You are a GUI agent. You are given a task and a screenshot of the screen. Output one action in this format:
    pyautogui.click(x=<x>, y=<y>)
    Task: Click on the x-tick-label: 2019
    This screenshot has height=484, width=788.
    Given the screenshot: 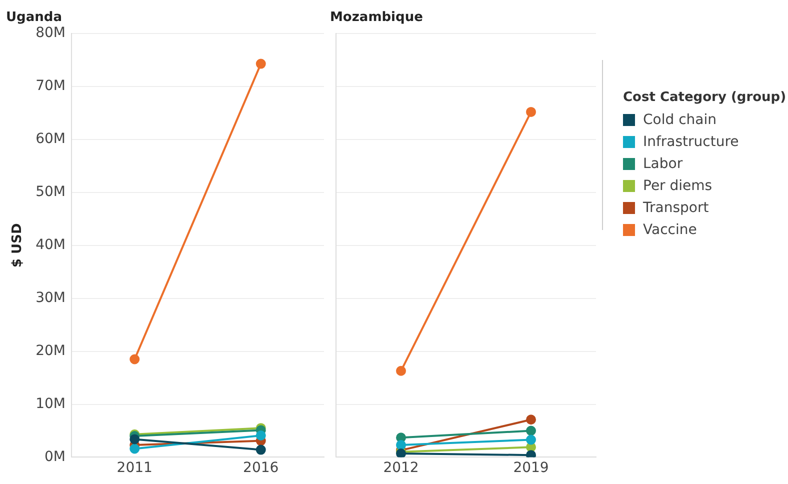 What is the action you would take?
    pyautogui.click(x=531, y=468)
    